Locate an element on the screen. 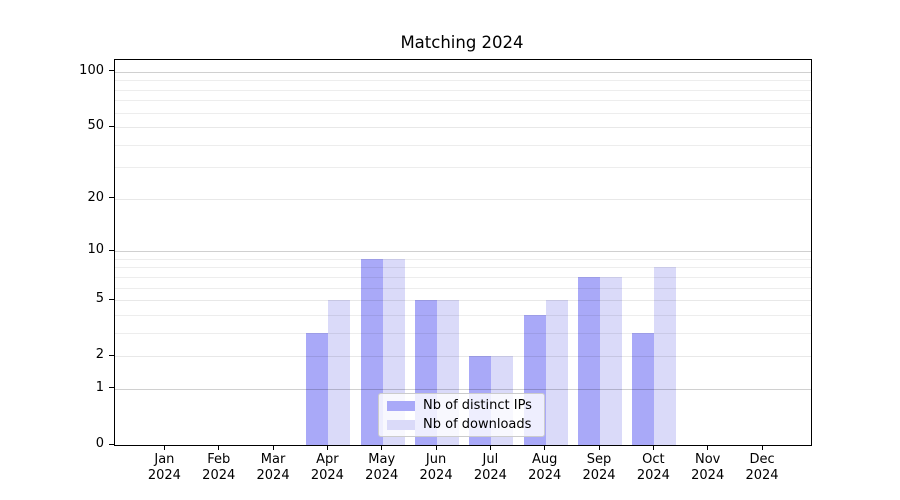 The image size is (900, 500). y-tick-label: 1 is located at coordinates (99, 387).